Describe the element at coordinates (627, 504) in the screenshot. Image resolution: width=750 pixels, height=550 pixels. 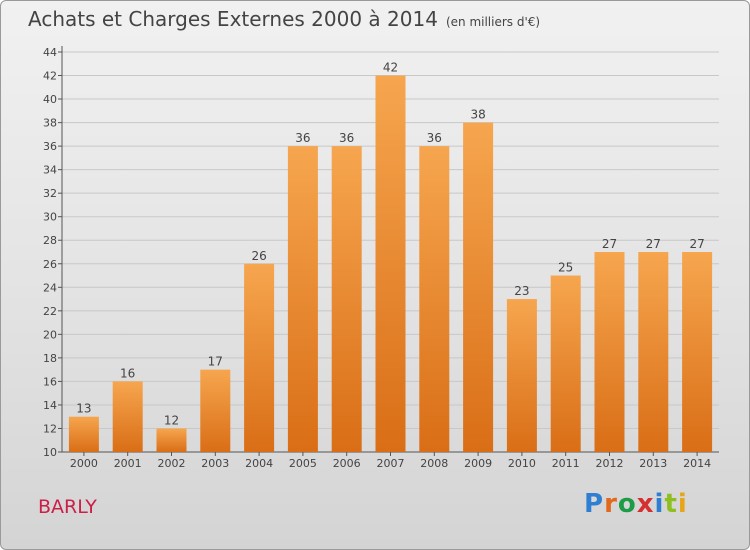
I see `logo-letter: o` at that location.